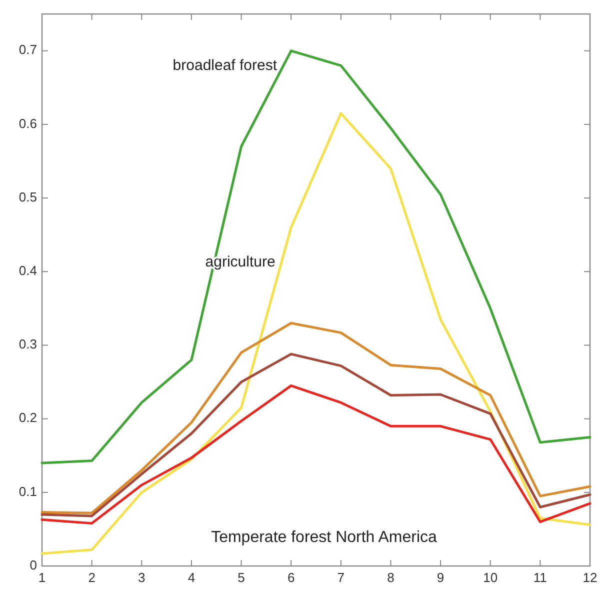  What do you see at coordinates (27, 123) in the screenshot?
I see `y-tick-label: 0.6` at bounding box center [27, 123].